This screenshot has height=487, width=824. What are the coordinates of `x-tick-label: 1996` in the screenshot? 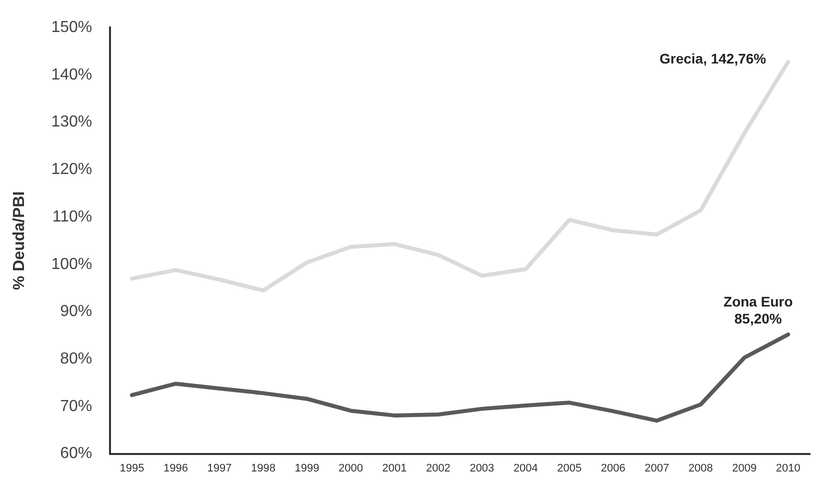 It's located at (175, 468).